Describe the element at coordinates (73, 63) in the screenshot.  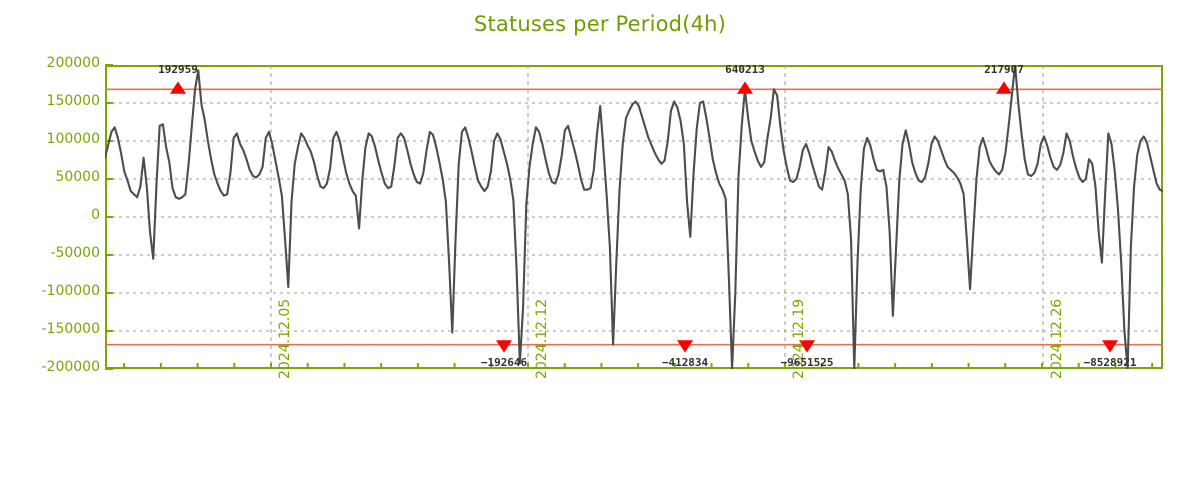
I see `y-axis-tick-label: 200000` at that location.